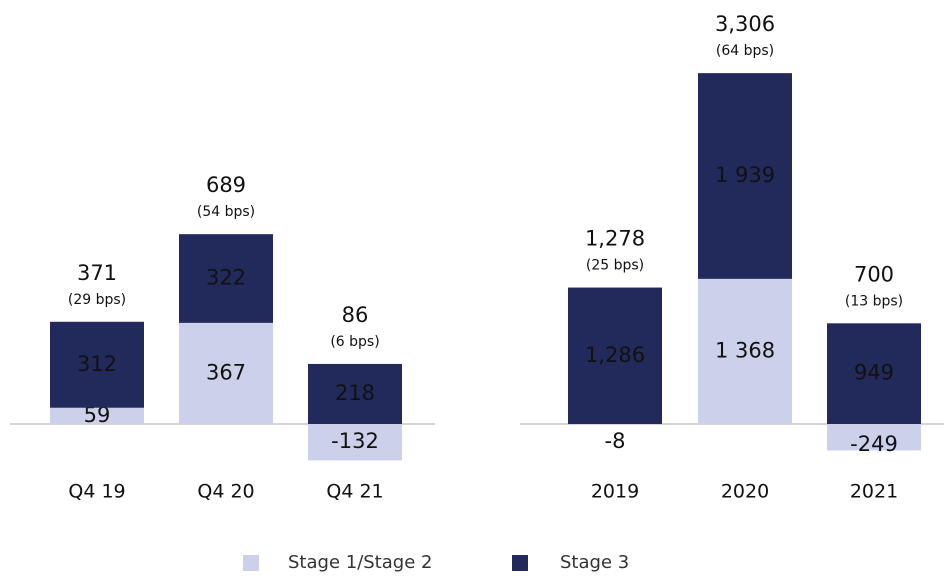  Describe the element at coordinates (874, 492) in the screenshot. I see `x-tick-label: 2021` at that location.